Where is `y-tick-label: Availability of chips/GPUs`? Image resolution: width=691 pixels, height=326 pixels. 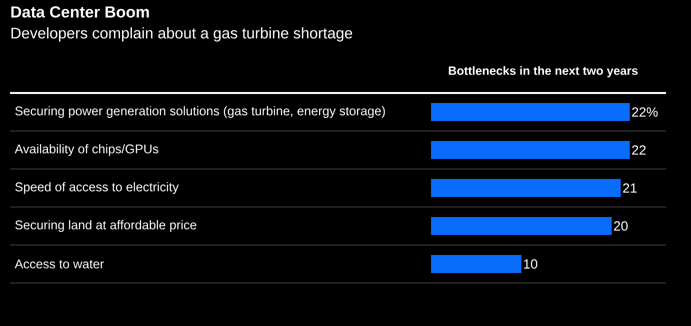 y-tick-label: Availability of chips/GPUs is located at coordinates (86, 150).